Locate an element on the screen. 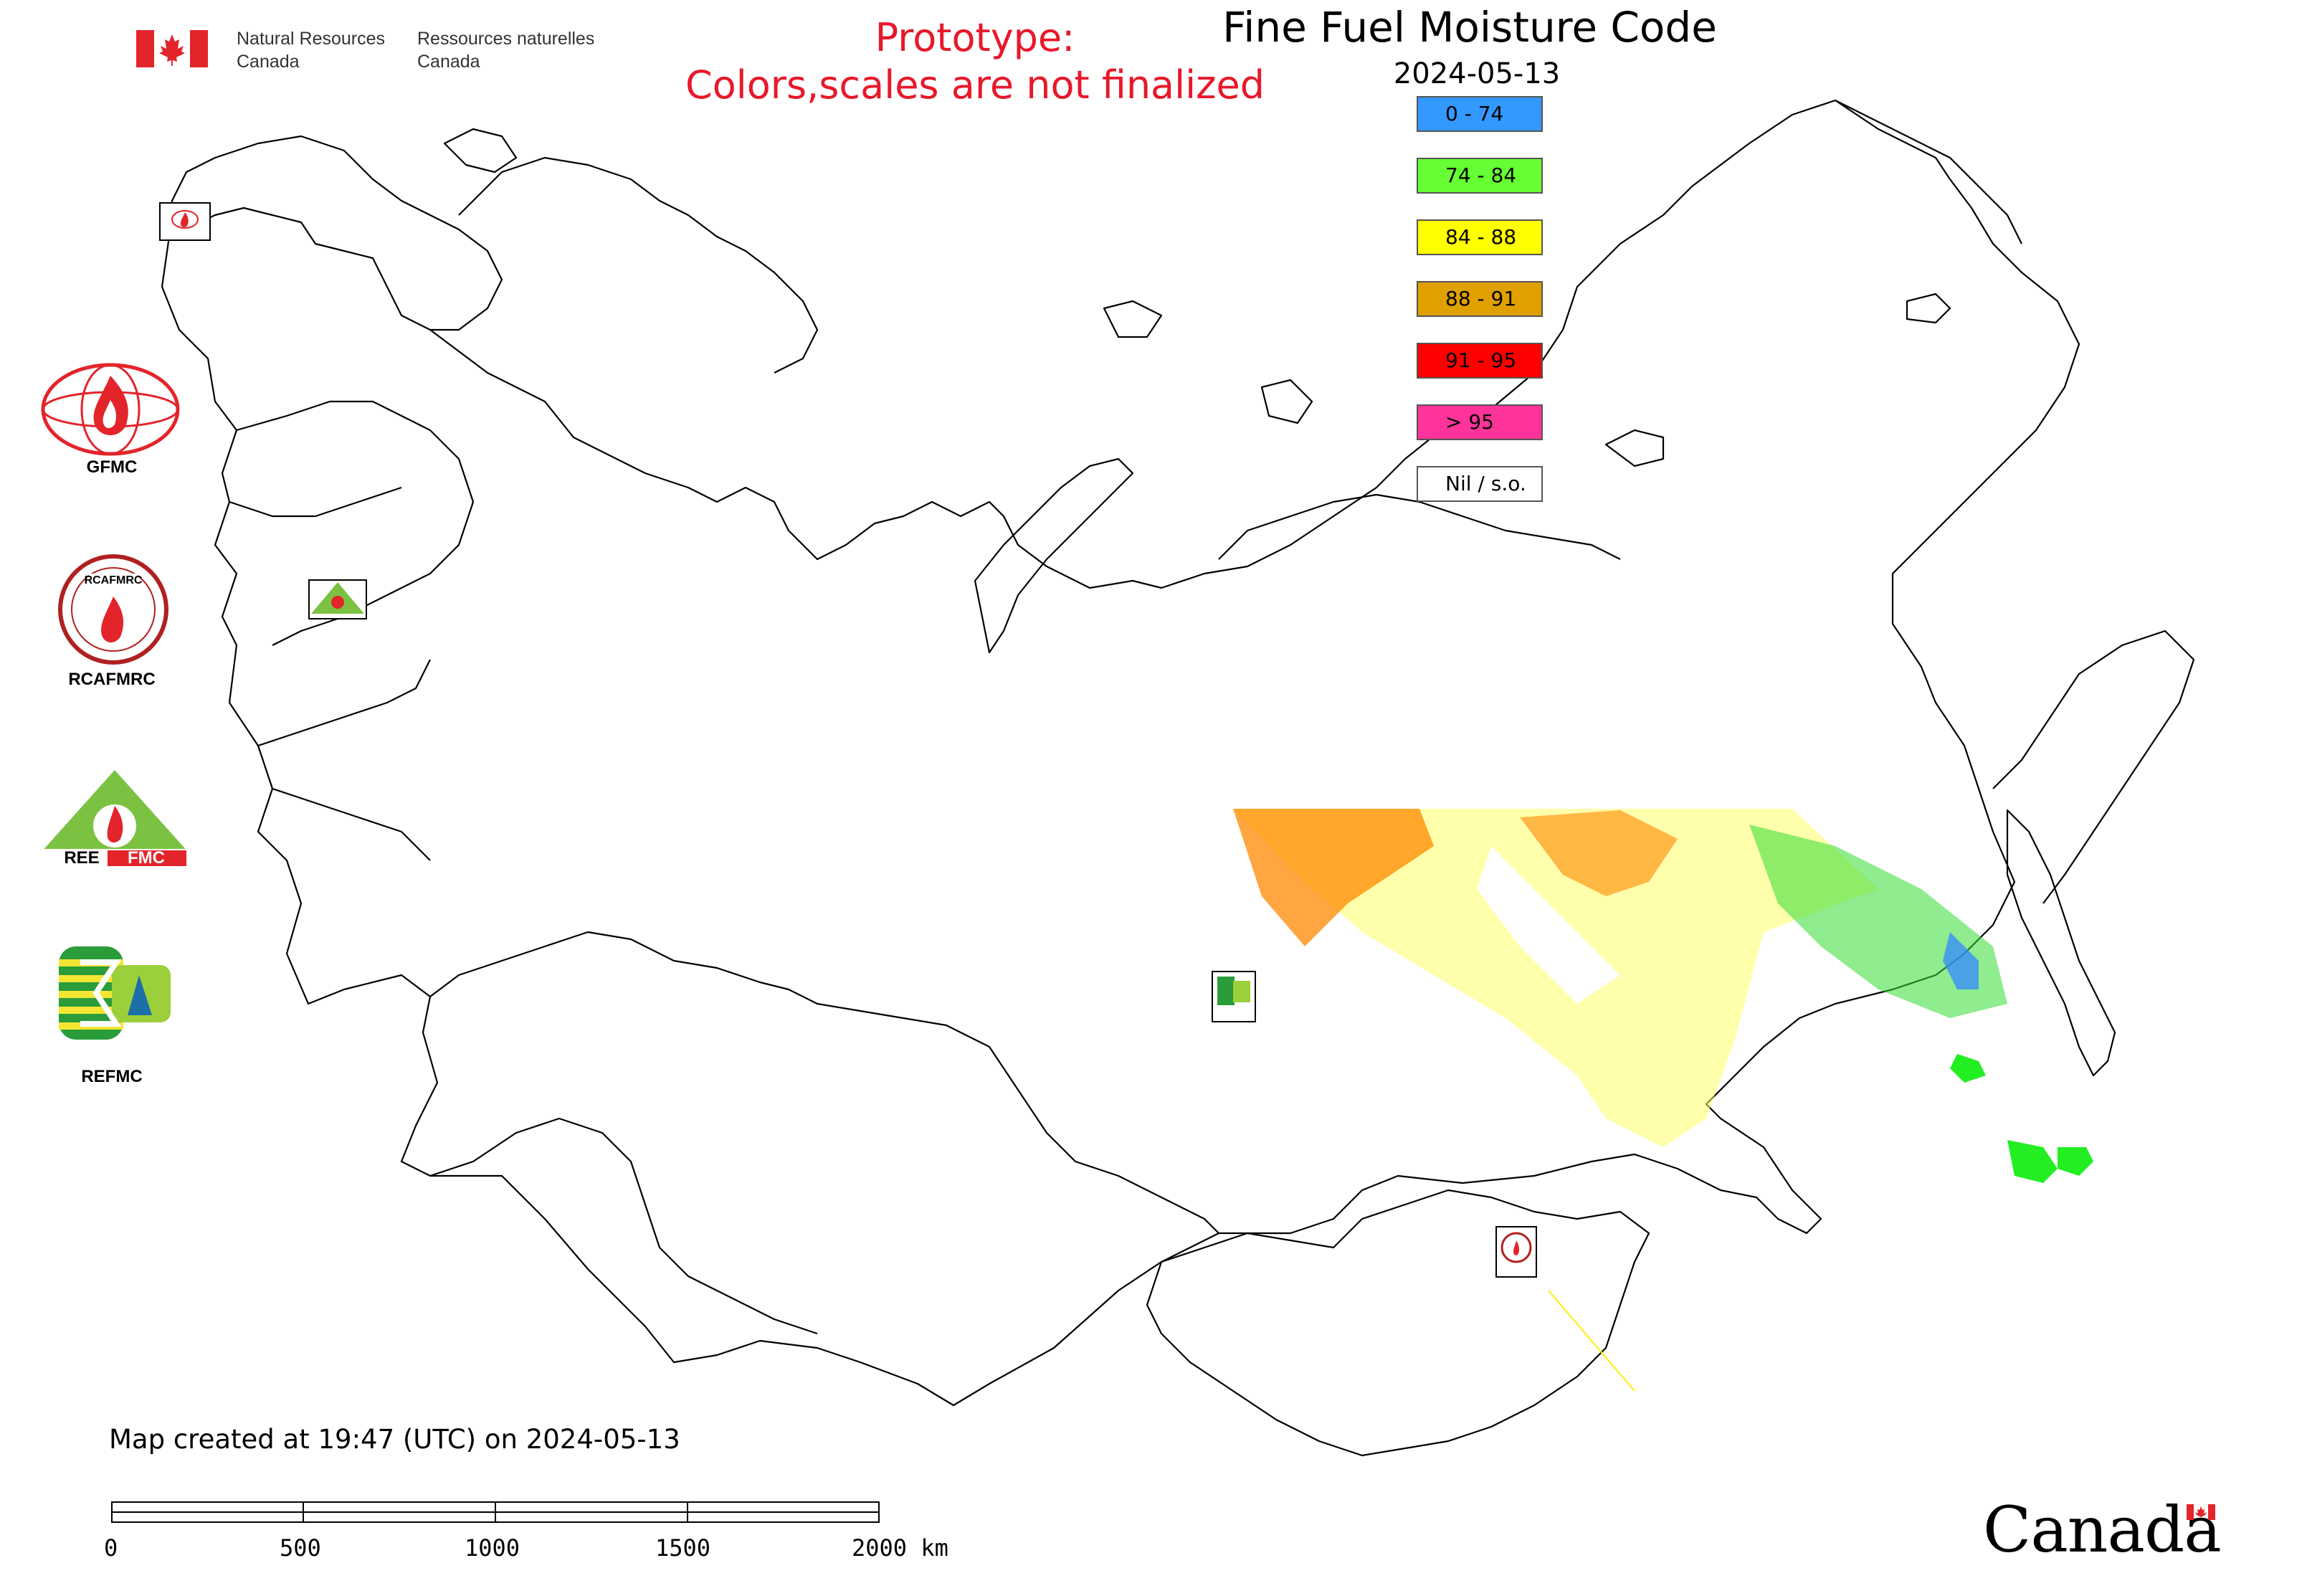  canada-wordmark: Canada is located at coordinates (2103, 1530).